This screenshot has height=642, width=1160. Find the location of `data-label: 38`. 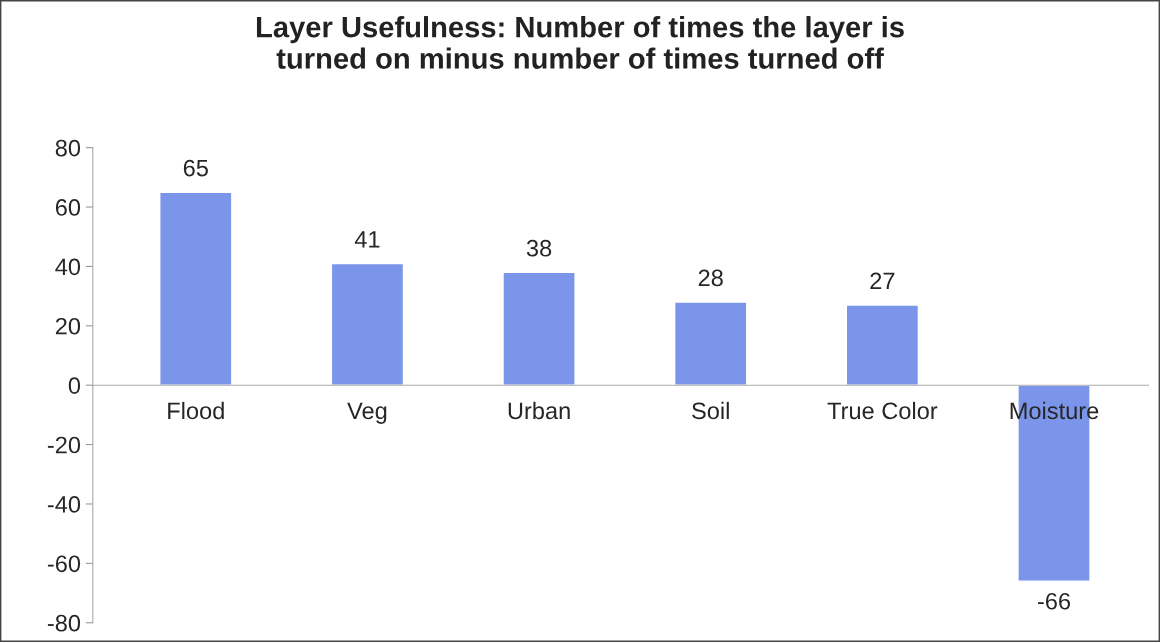

data-label: 38 is located at coordinates (539, 248).